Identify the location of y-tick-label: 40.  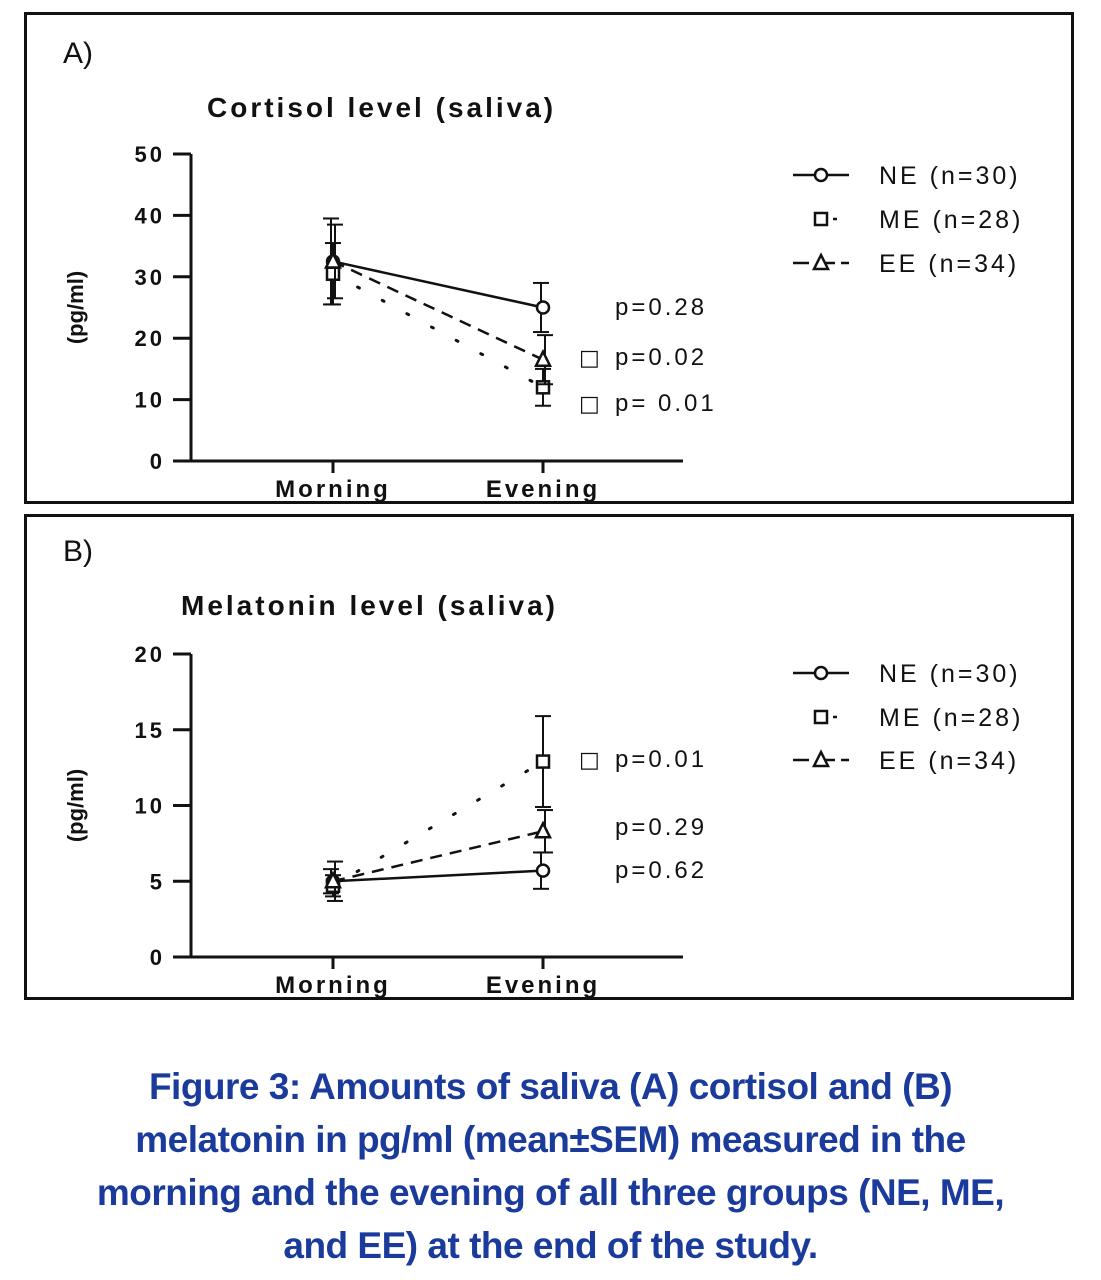
(150, 215).